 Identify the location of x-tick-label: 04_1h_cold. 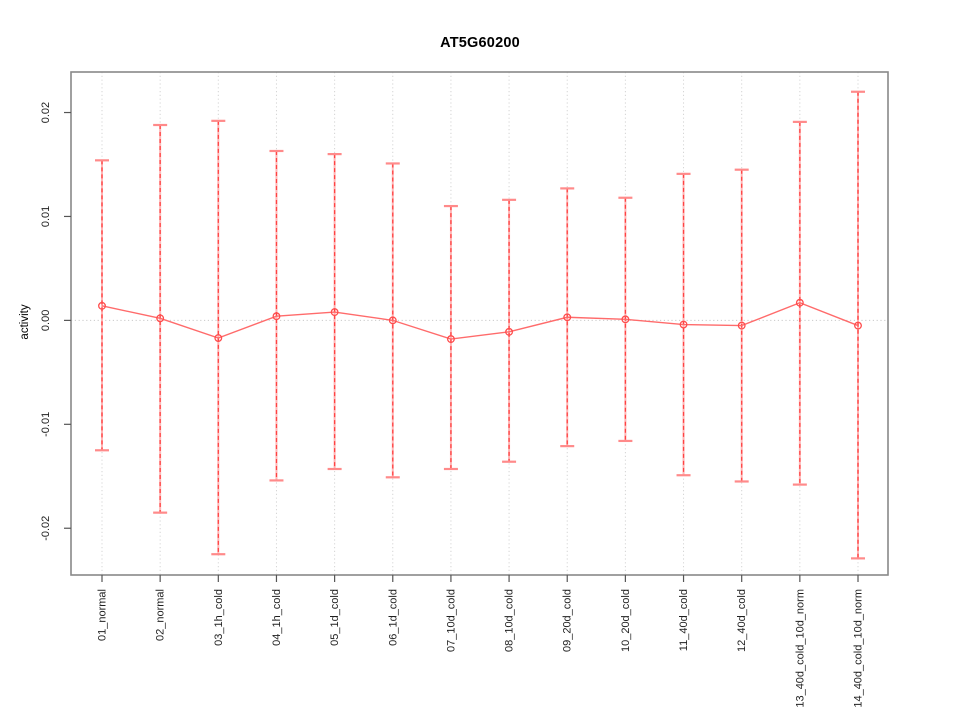
(277, 617).